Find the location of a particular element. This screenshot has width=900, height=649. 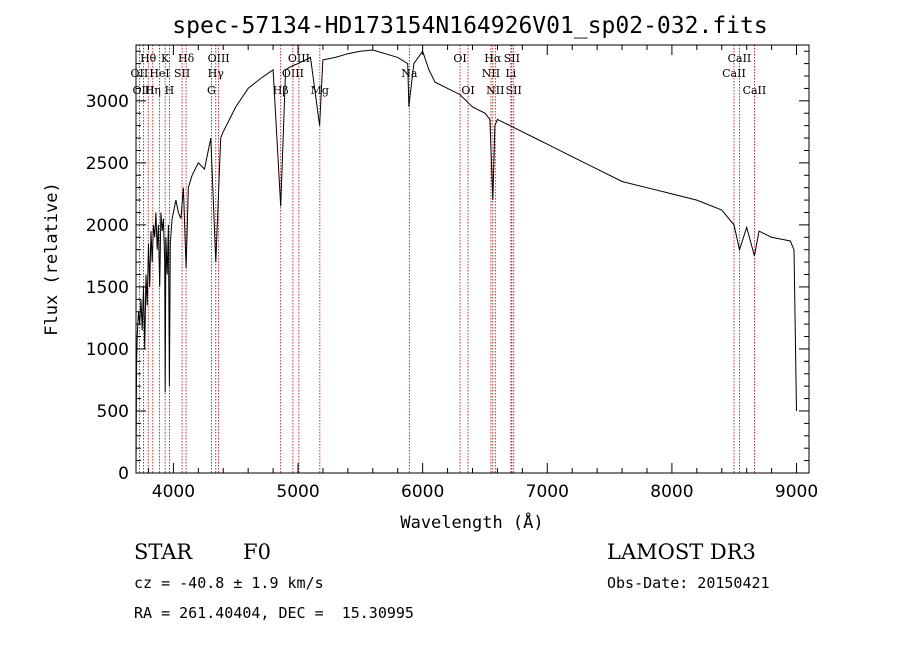

y-tick-label: 500 is located at coordinates (113, 412).